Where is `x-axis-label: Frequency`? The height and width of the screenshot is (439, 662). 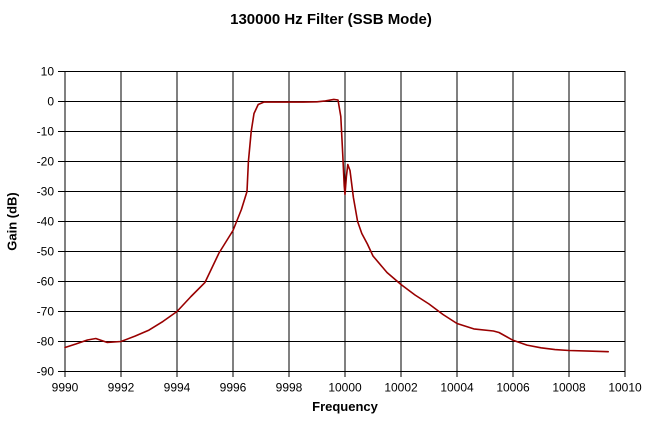 x-axis-label: Frequency is located at coordinates (345, 406).